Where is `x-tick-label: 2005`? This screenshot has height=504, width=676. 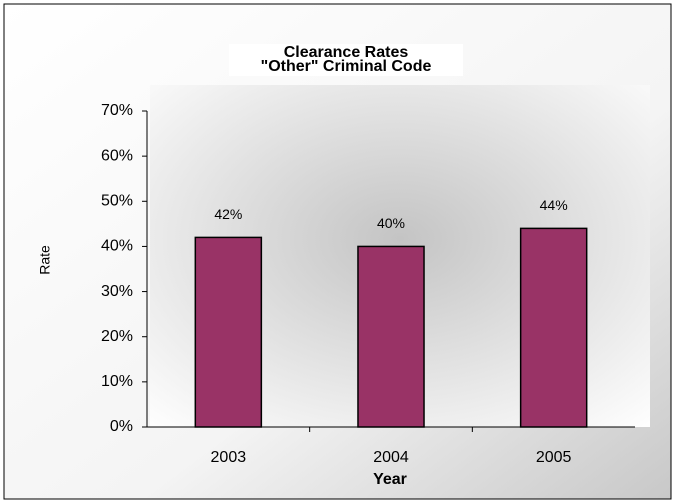 x-tick-label: 2005 is located at coordinates (554, 457).